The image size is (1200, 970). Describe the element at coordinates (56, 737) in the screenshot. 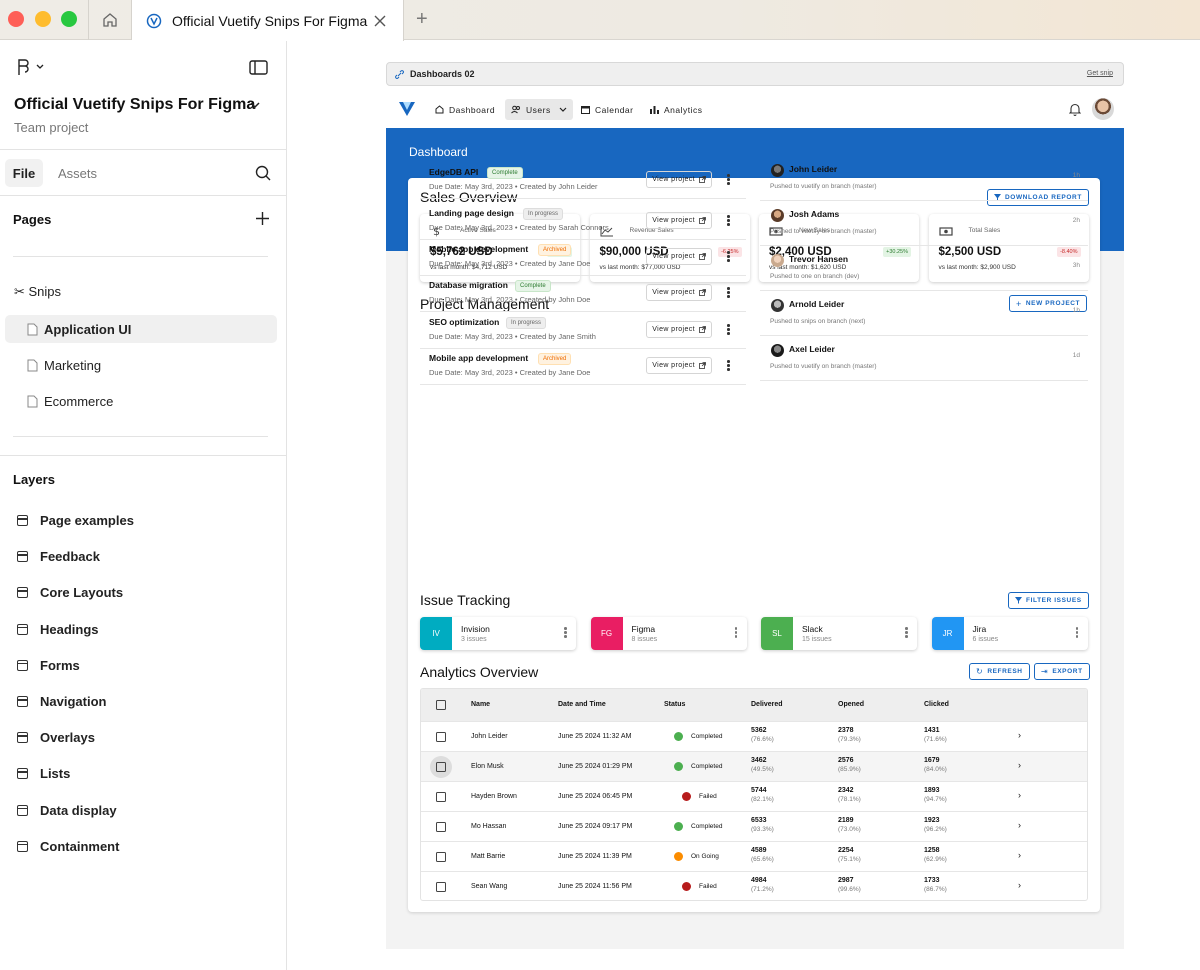

I see `layer-item: Overlays` at that location.